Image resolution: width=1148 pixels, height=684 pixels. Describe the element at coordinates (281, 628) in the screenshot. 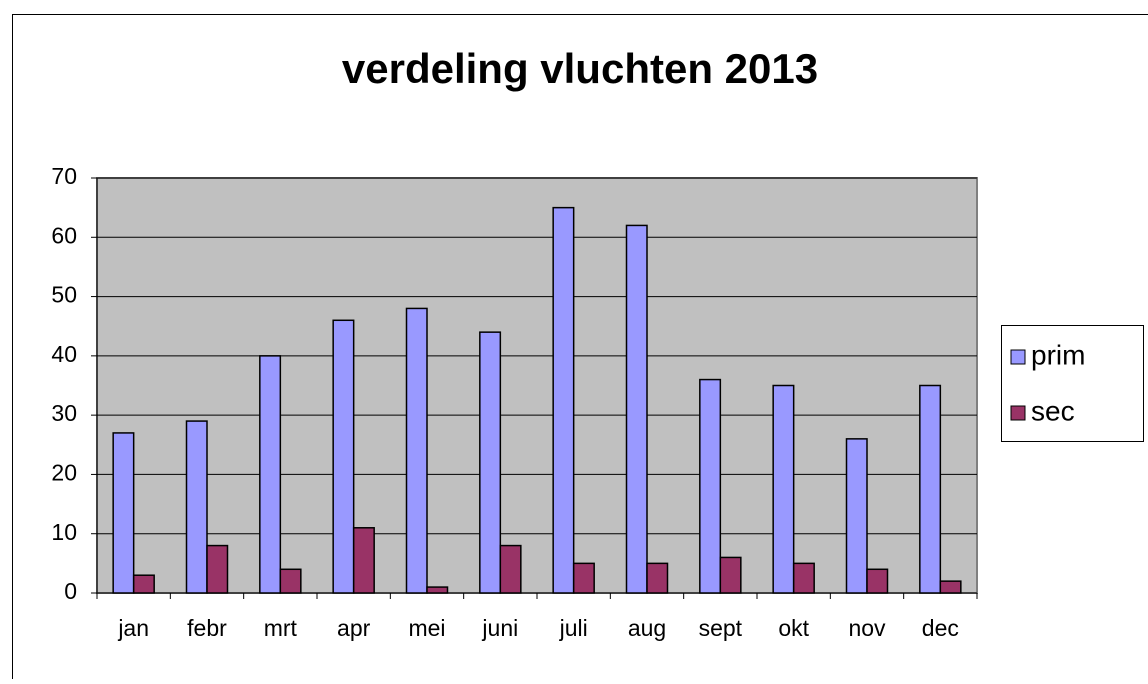

I see `x-tick-label: mrt` at that location.